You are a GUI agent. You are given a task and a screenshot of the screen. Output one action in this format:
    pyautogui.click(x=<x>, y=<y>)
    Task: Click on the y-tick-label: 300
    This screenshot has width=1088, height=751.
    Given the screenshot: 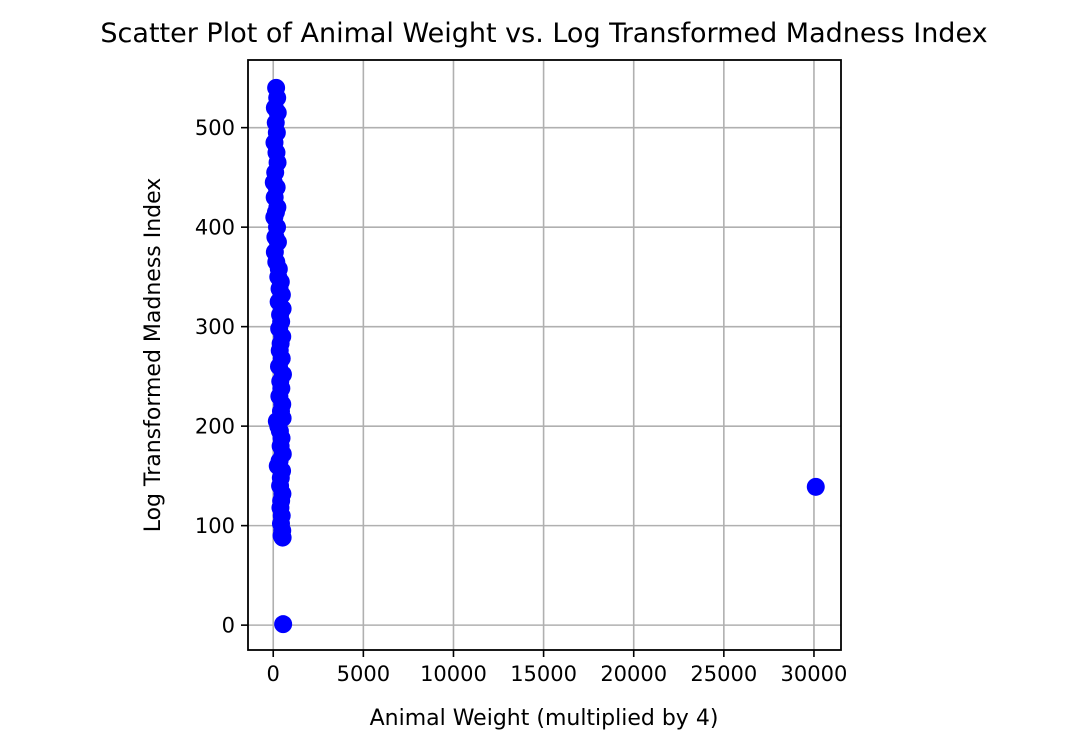 What is the action you would take?
    pyautogui.click(x=215, y=327)
    